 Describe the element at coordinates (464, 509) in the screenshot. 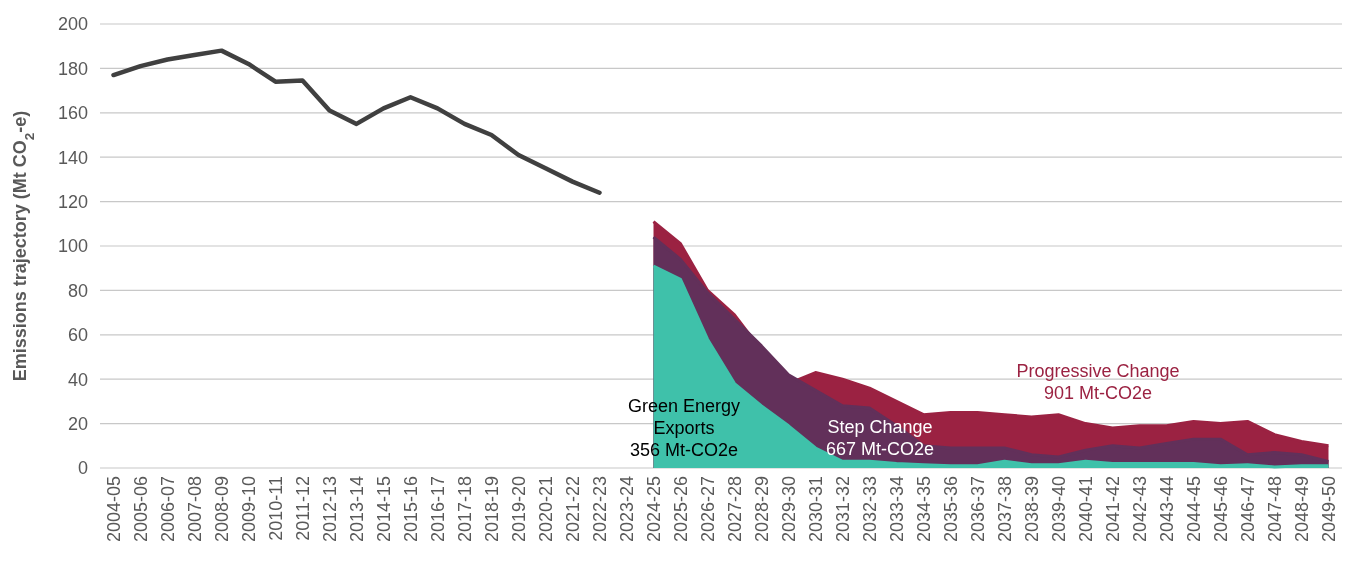

I see `x-tick-label: 2017-18` at that location.